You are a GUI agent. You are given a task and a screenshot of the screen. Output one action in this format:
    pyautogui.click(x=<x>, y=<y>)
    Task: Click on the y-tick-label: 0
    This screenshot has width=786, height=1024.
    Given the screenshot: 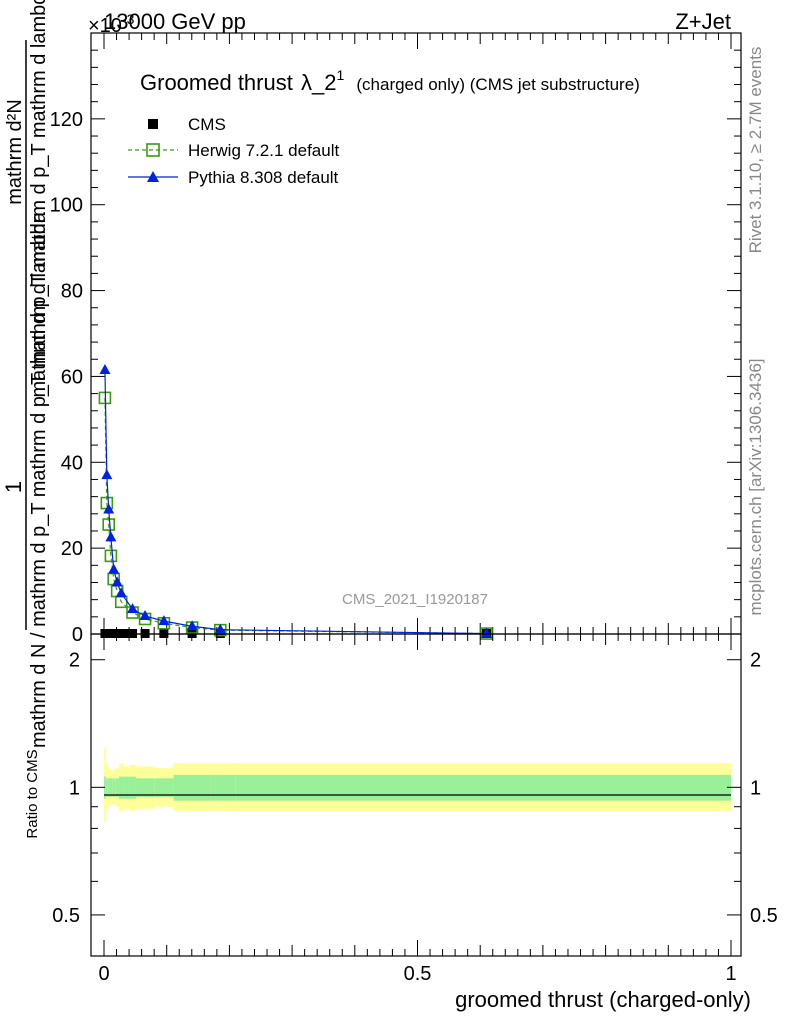 What is the action you would take?
    pyautogui.click(x=77, y=635)
    